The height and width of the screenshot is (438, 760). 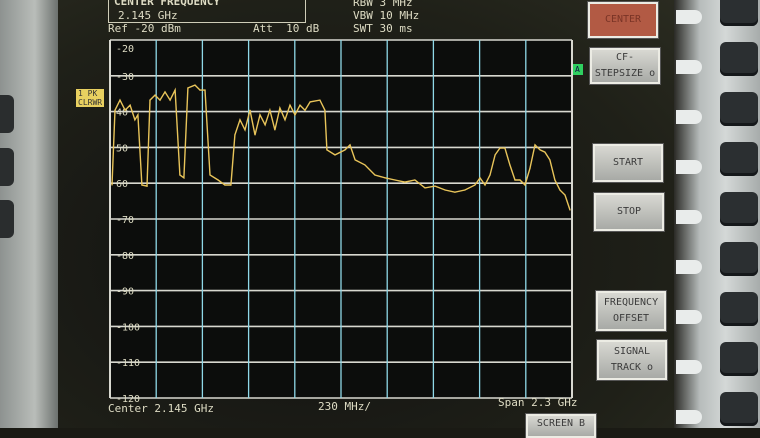 What do you see at coordinates (128, 327) in the screenshot?
I see `y-tick-label: -100` at bounding box center [128, 327].